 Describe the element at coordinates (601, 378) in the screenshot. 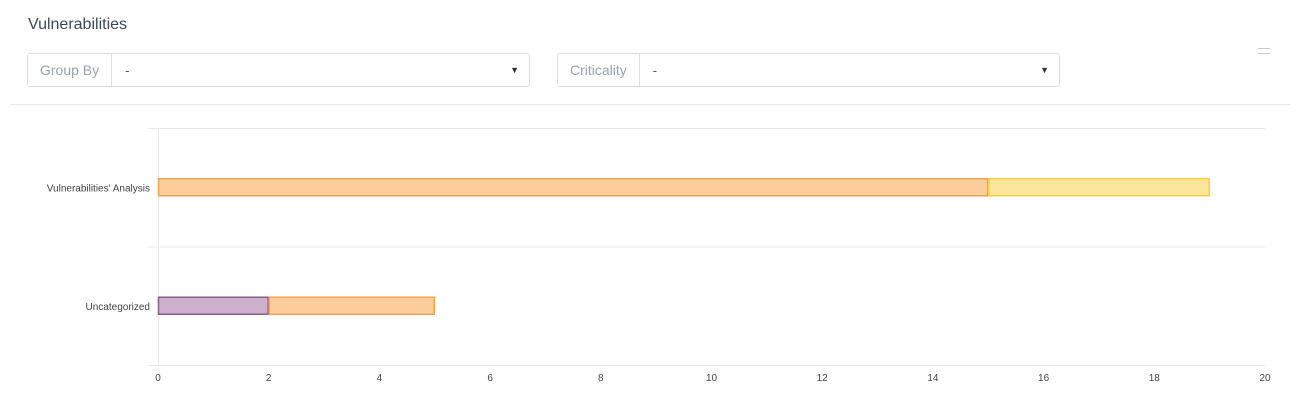

I see `x-tick-label: 8` at that location.